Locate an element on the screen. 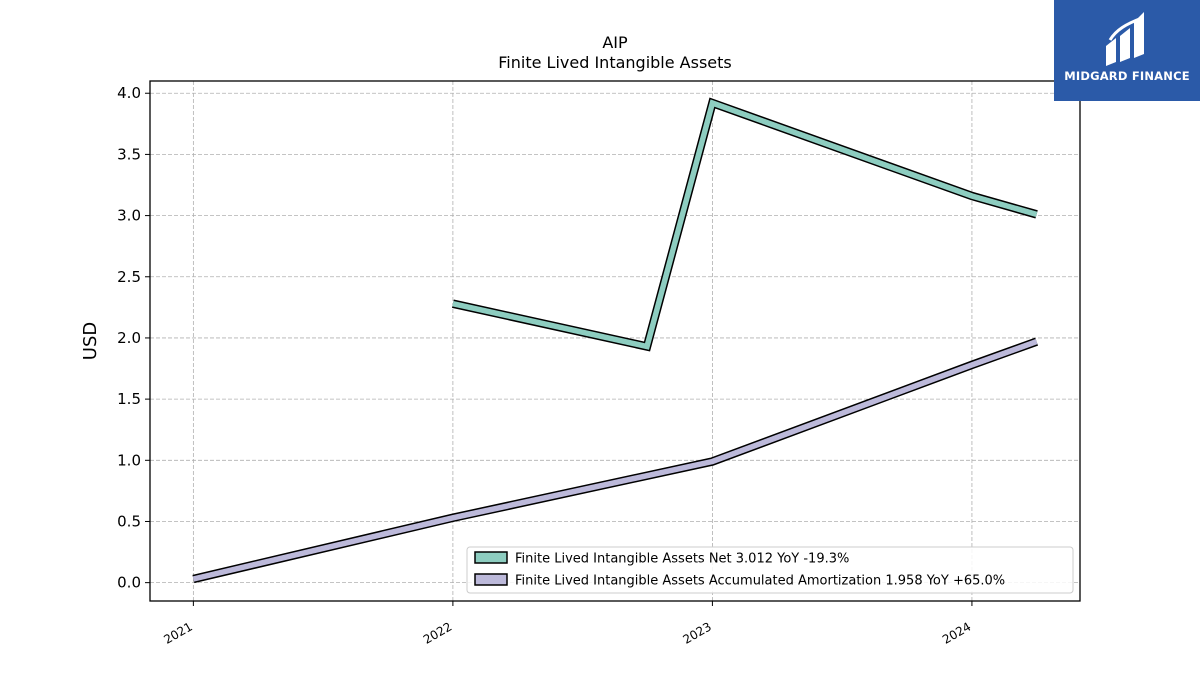 This screenshot has height=675, width=1200. brand-name: MIDGARD FINANCE is located at coordinates (1127, 76).